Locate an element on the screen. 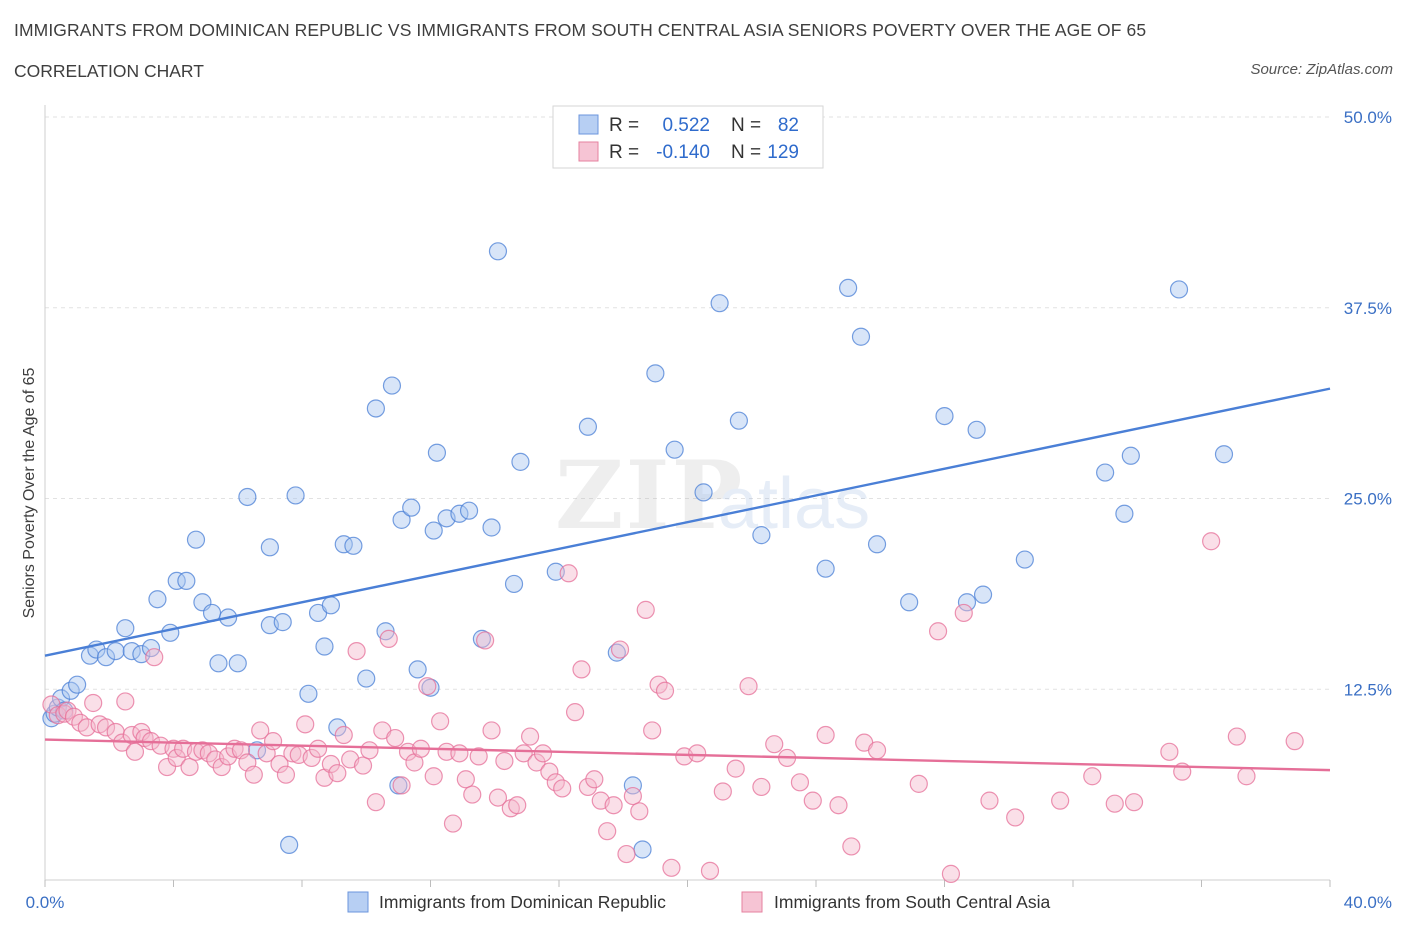 Image resolution: width=1406 pixels, height=930 pixels. stats-legend-r-label-pink: R = is located at coordinates (624, 152).